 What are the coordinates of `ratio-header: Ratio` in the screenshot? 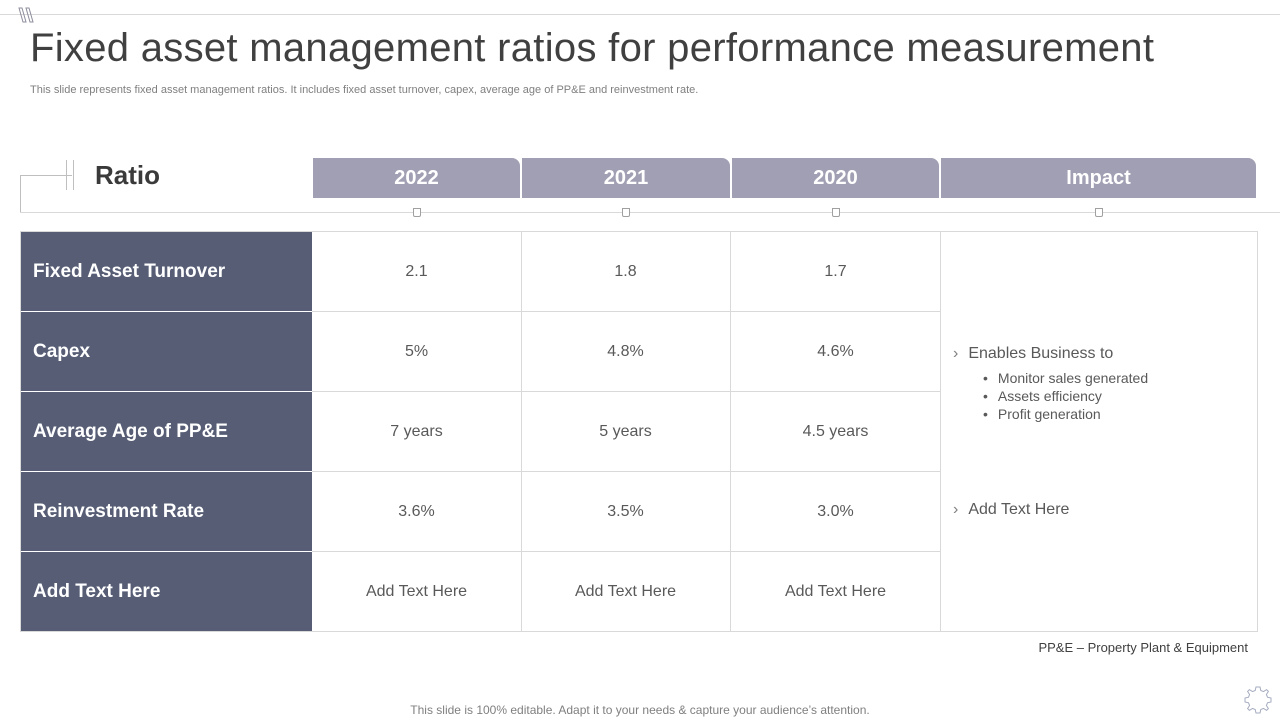 It's located at (127, 175).